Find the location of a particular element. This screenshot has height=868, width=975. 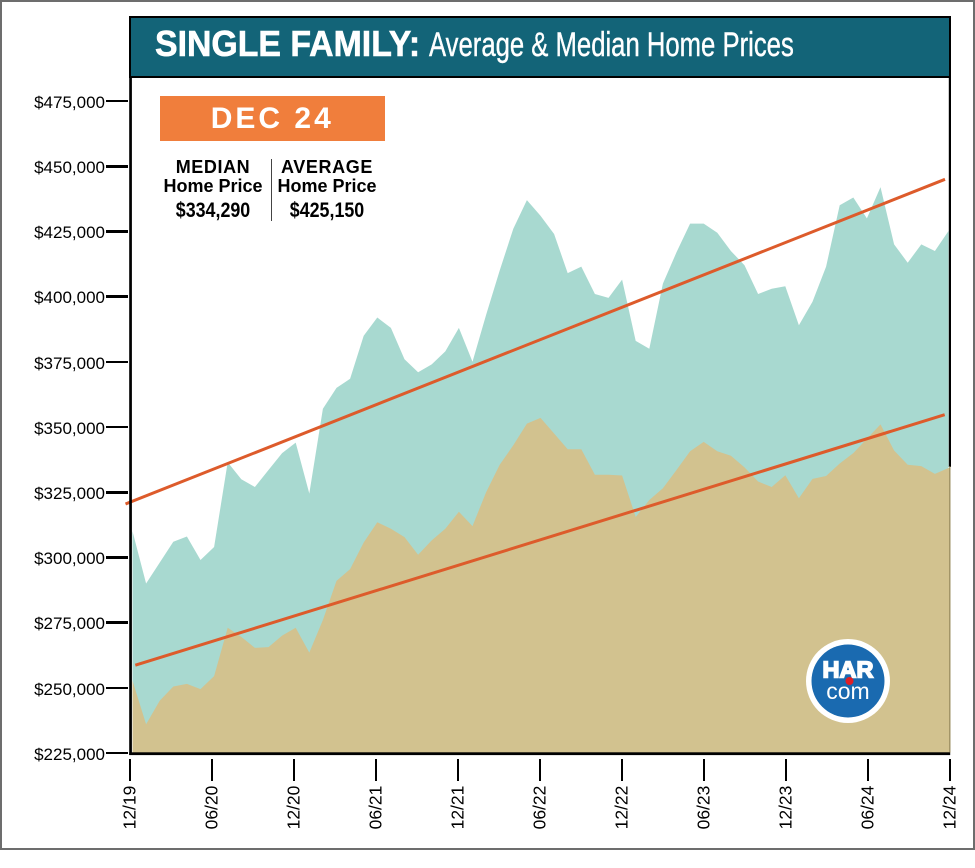

svg-text: com is located at coordinates (847, 691).